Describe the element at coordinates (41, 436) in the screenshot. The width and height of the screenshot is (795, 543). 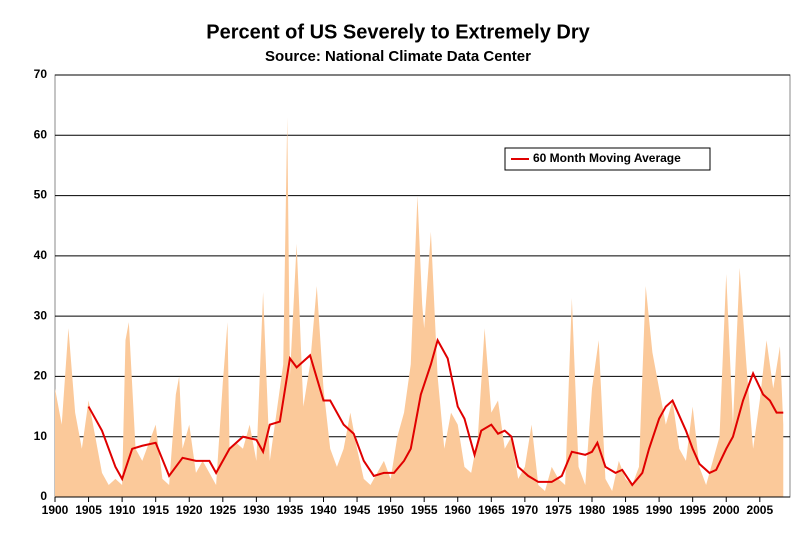
I see `y-tick-label: 10` at that location.